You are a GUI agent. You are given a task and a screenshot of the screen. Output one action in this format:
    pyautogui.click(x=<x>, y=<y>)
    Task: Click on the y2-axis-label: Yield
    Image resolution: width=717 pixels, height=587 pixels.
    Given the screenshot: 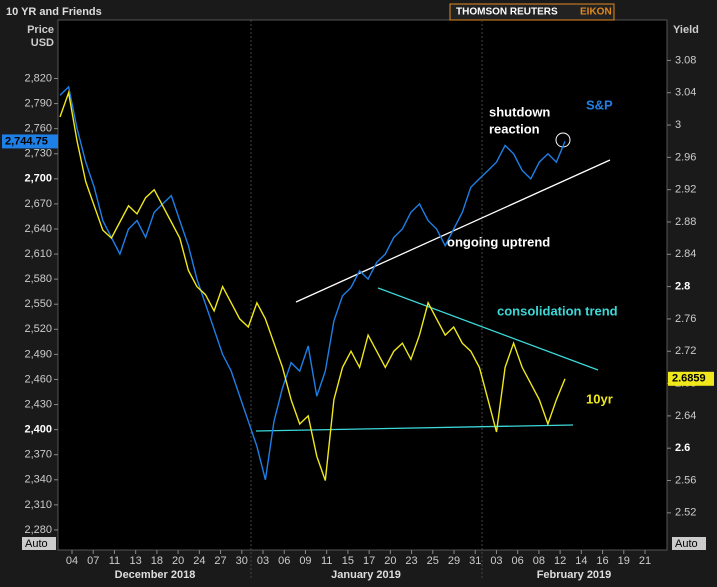 What is the action you would take?
    pyautogui.click(x=686, y=30)
    